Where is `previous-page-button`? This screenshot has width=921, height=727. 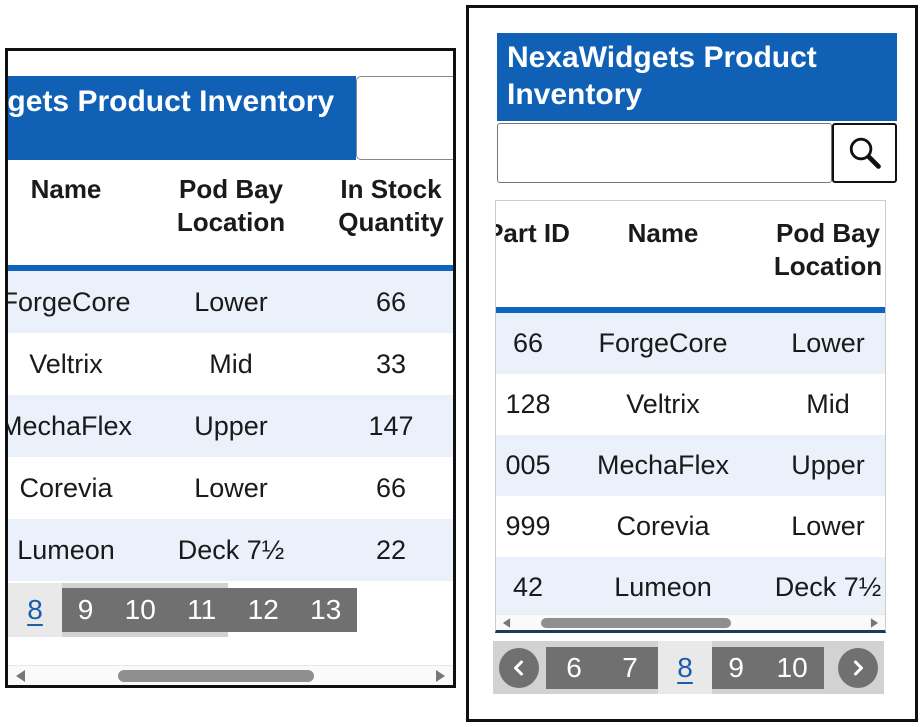
previous-page-button is located at coordinates (519, 667).